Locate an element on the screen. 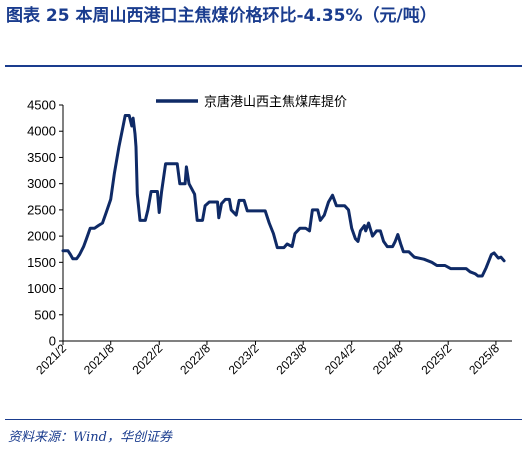 Image resolution: width=527 pixels, height=452 pixels. x-tick-label: 2023/8 is located at coordinates (291, 359).